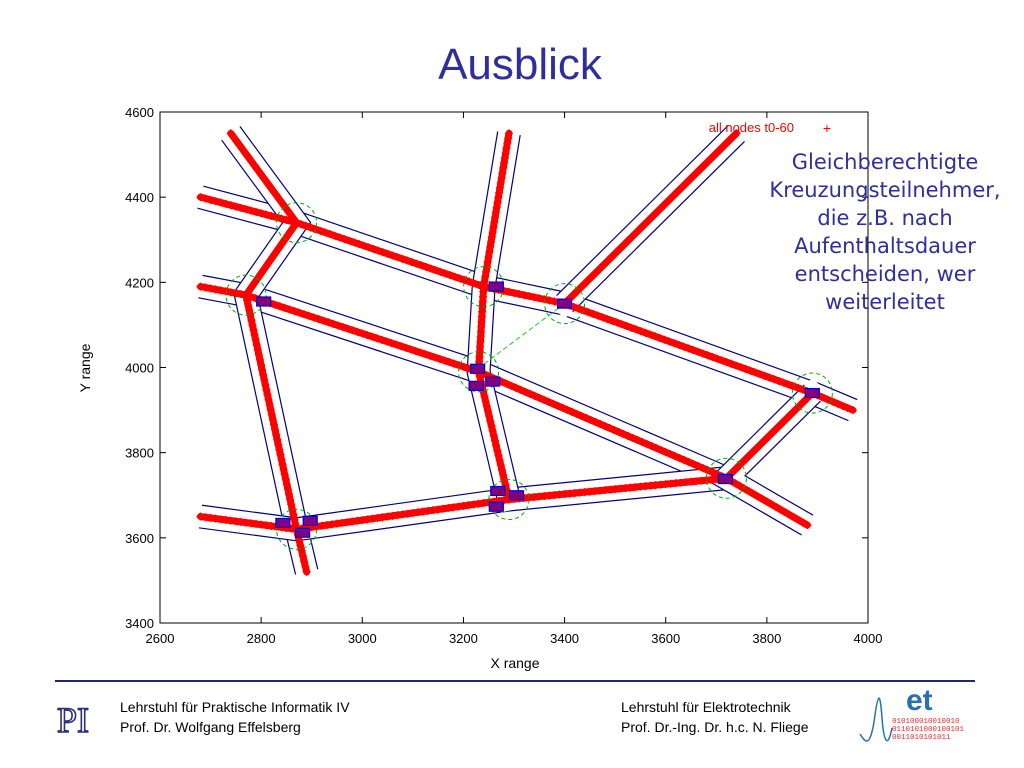  What do you see at coordinates (885, 274) in the screenshot?
I see `note-line: entscheiden, wer` at bounding box center [885, 274].